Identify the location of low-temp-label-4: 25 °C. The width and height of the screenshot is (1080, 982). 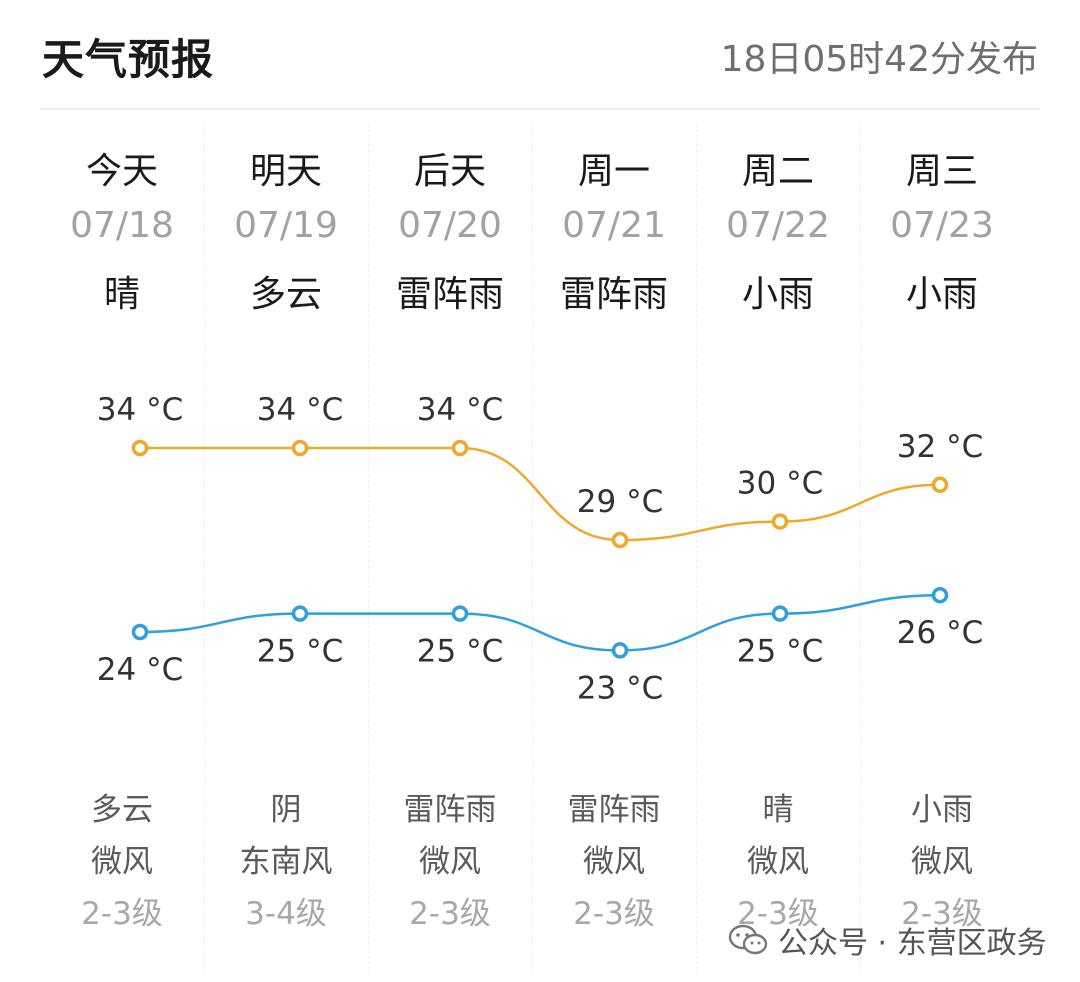
(780, 652).